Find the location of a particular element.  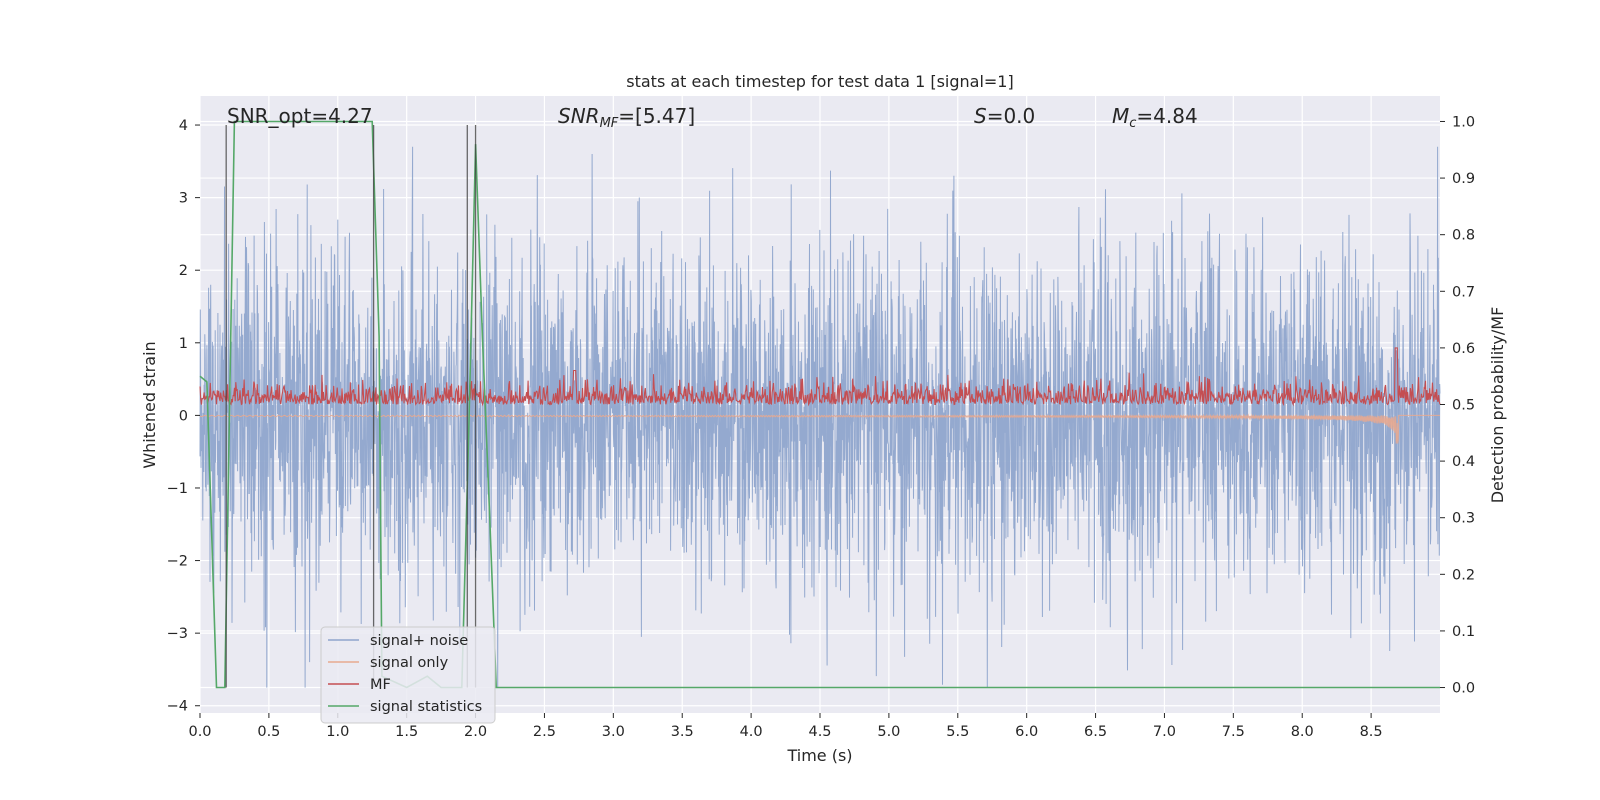

y2-tick-label: 0.8 is located at coordinates (1463, 236).